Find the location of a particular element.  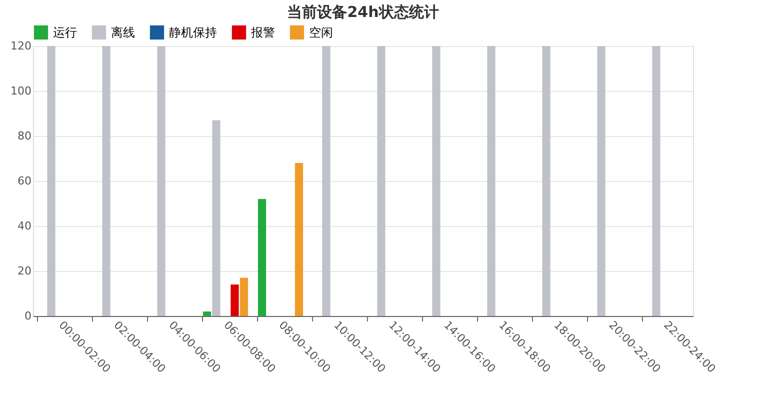

y-tick-label: 40 is located at coordinates (25, 226).